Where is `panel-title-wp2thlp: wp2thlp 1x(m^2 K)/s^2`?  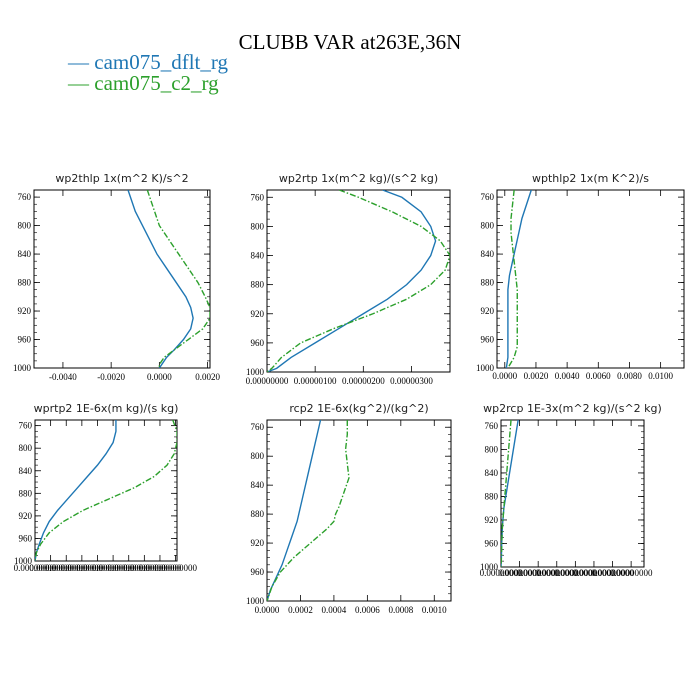
panel-title-wp2thlp: wp2thlp 1x(m^2 K)/s^2 is located at coordinates (121, 178).